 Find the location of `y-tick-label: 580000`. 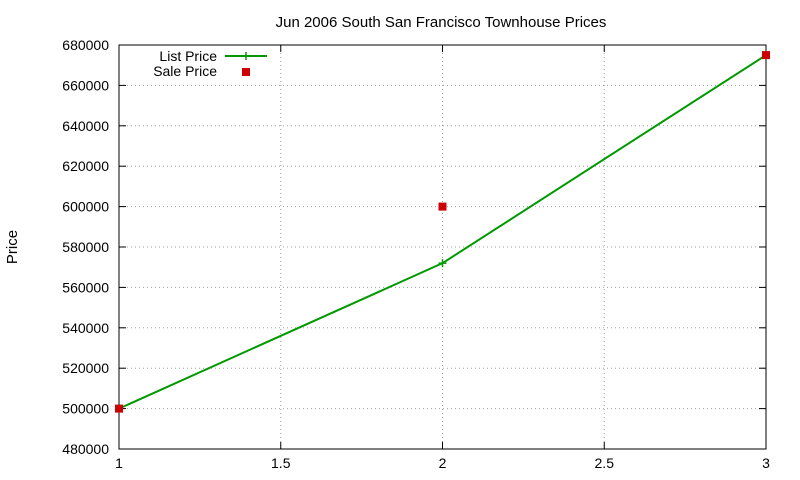

y-tick-label: 580000 is located at coordinates (85, 247).